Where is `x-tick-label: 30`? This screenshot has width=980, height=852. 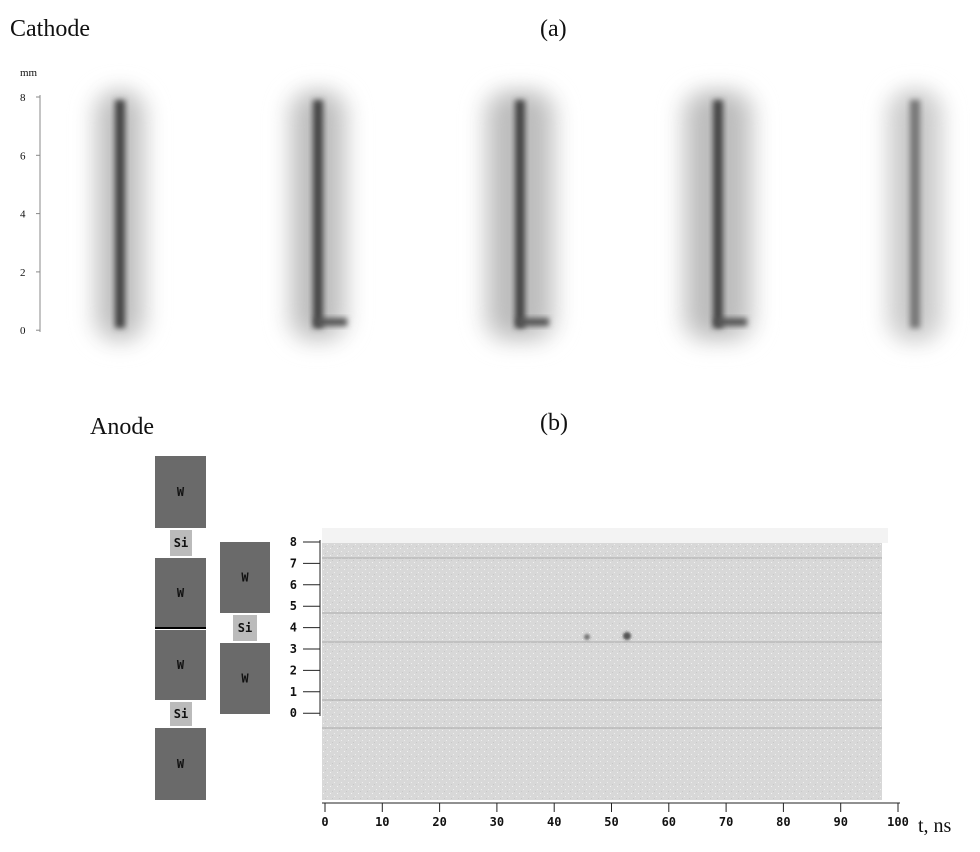
x-tick-label: 30 is located at coordinates (497, 822).